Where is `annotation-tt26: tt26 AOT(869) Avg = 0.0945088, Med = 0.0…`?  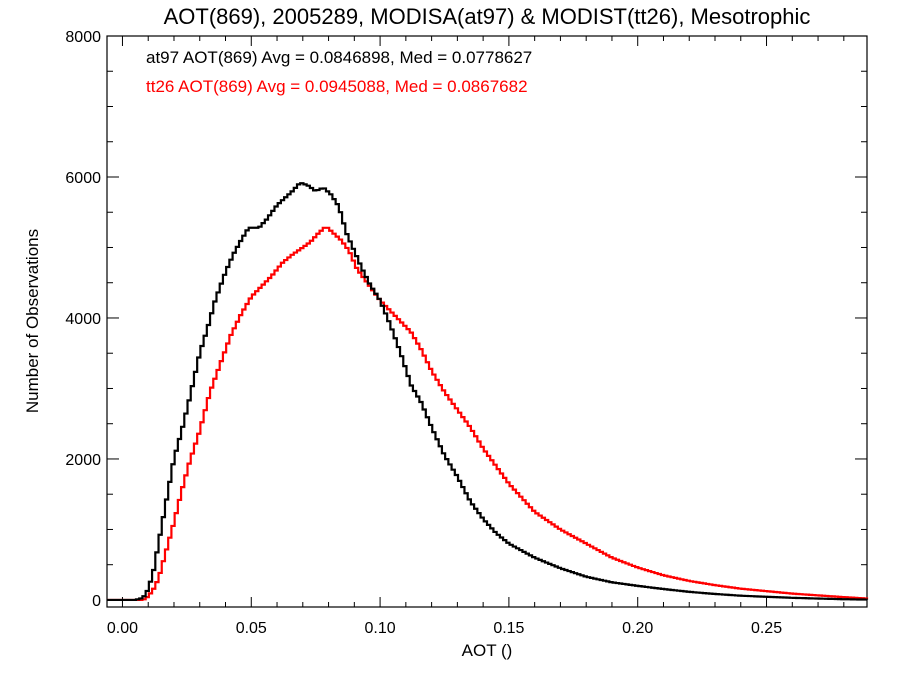 annotation-tt26: tt26 AOT(869) Avg = 0.0945088, Med = 0.0… is located at coordinates (337, 86).